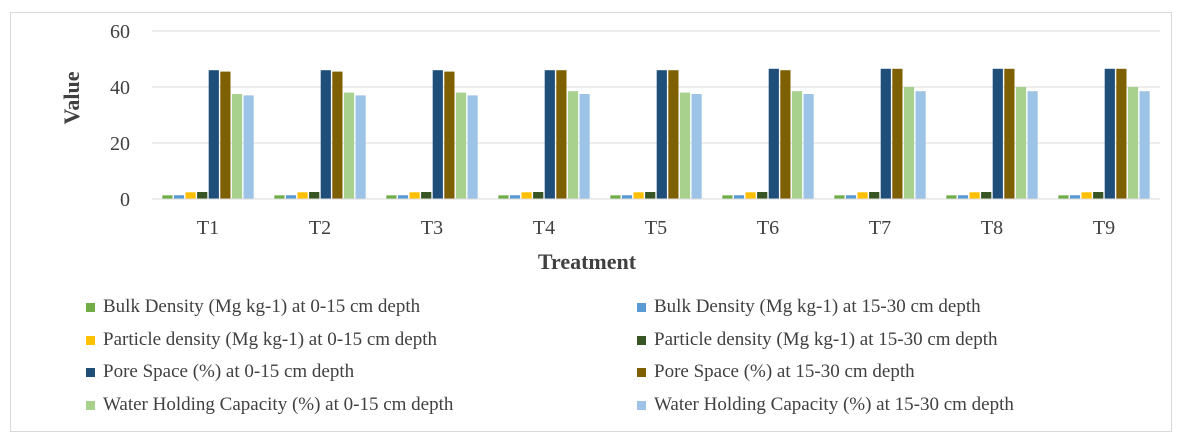 This screenshot has height=437, width=1178. Describe the element at coordinates (768, 228) in the screenshot. I see `x-tick-label: T6` at that location.